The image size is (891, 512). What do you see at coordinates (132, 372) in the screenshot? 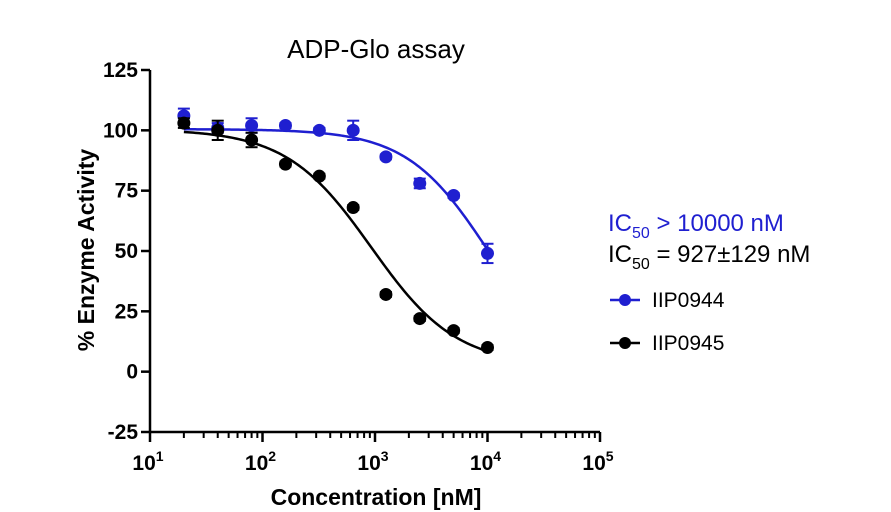
I see `y-tick-label: 0` at bounding box center [132, 372].